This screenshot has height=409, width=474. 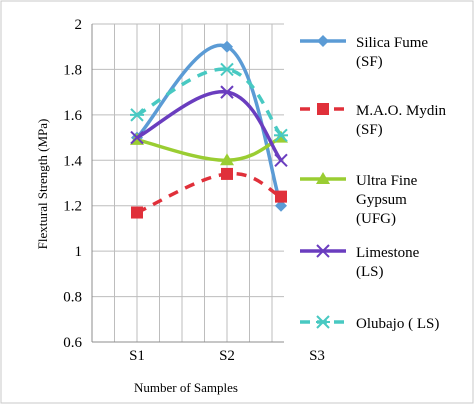 I want to click on legend-item: Olubajo ( LS), so click(x=369, y=323).